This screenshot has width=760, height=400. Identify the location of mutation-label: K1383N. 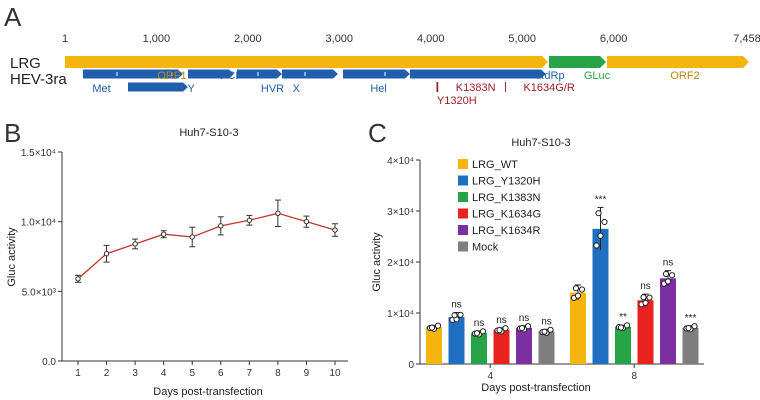
(476, 88).